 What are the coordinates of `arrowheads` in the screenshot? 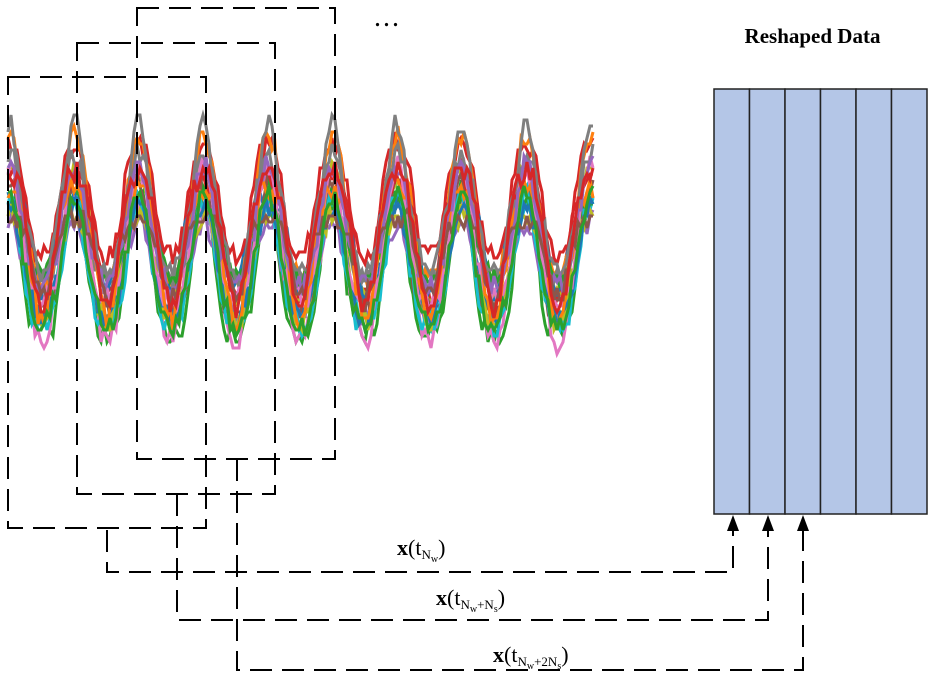 It's located at (768, 523).